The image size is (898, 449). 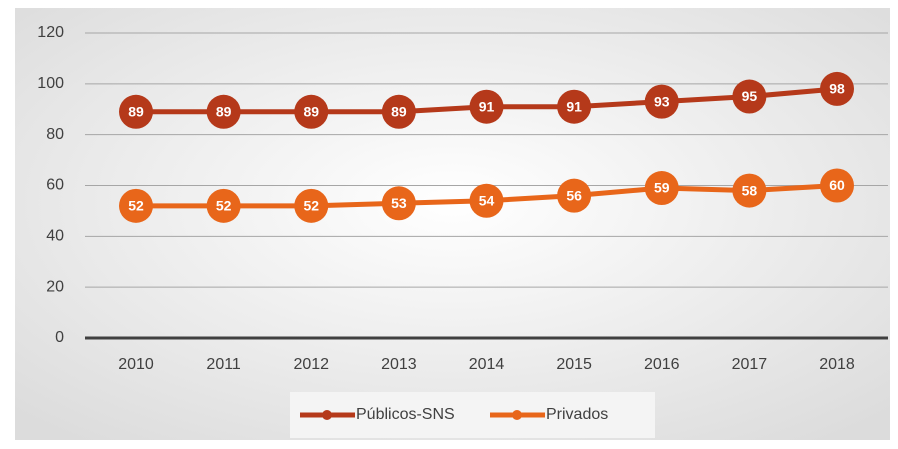 I want to click on data-label: 59, so click(x=662, y=188).